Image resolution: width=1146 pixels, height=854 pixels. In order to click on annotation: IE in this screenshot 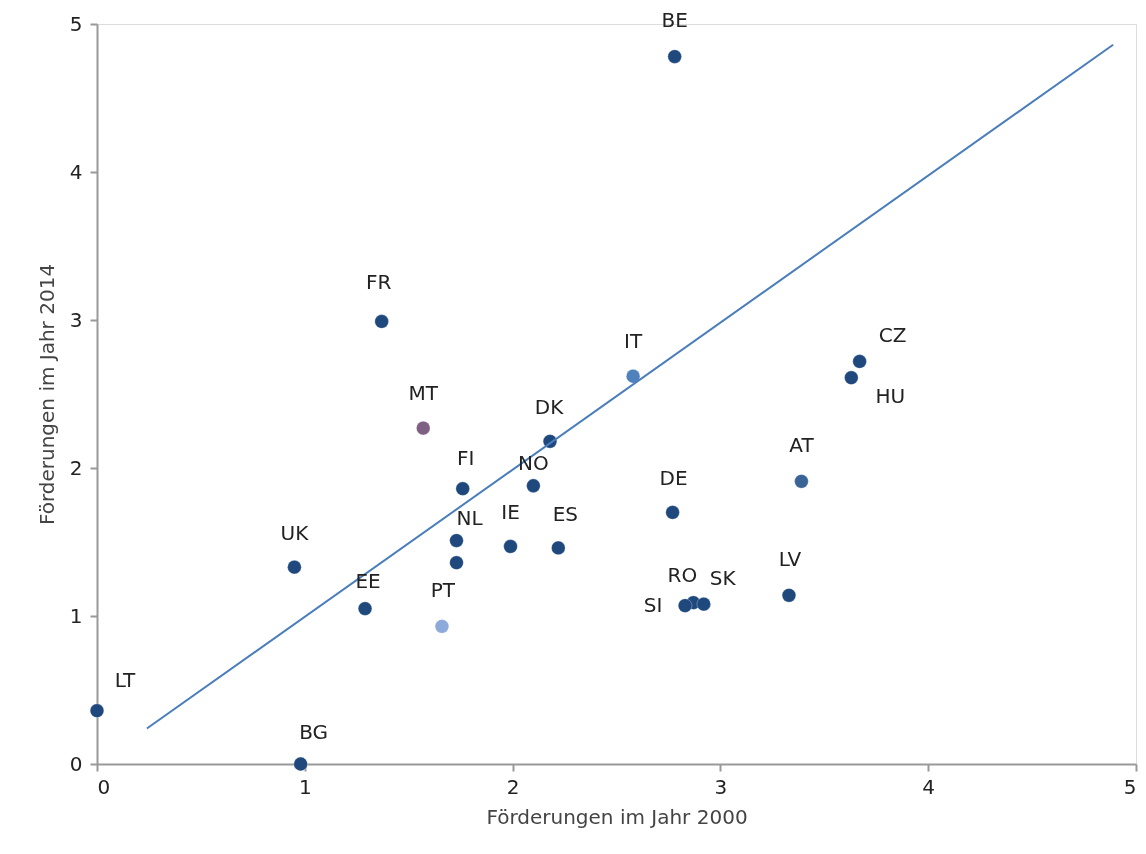, I will do `click(510, 512)`.